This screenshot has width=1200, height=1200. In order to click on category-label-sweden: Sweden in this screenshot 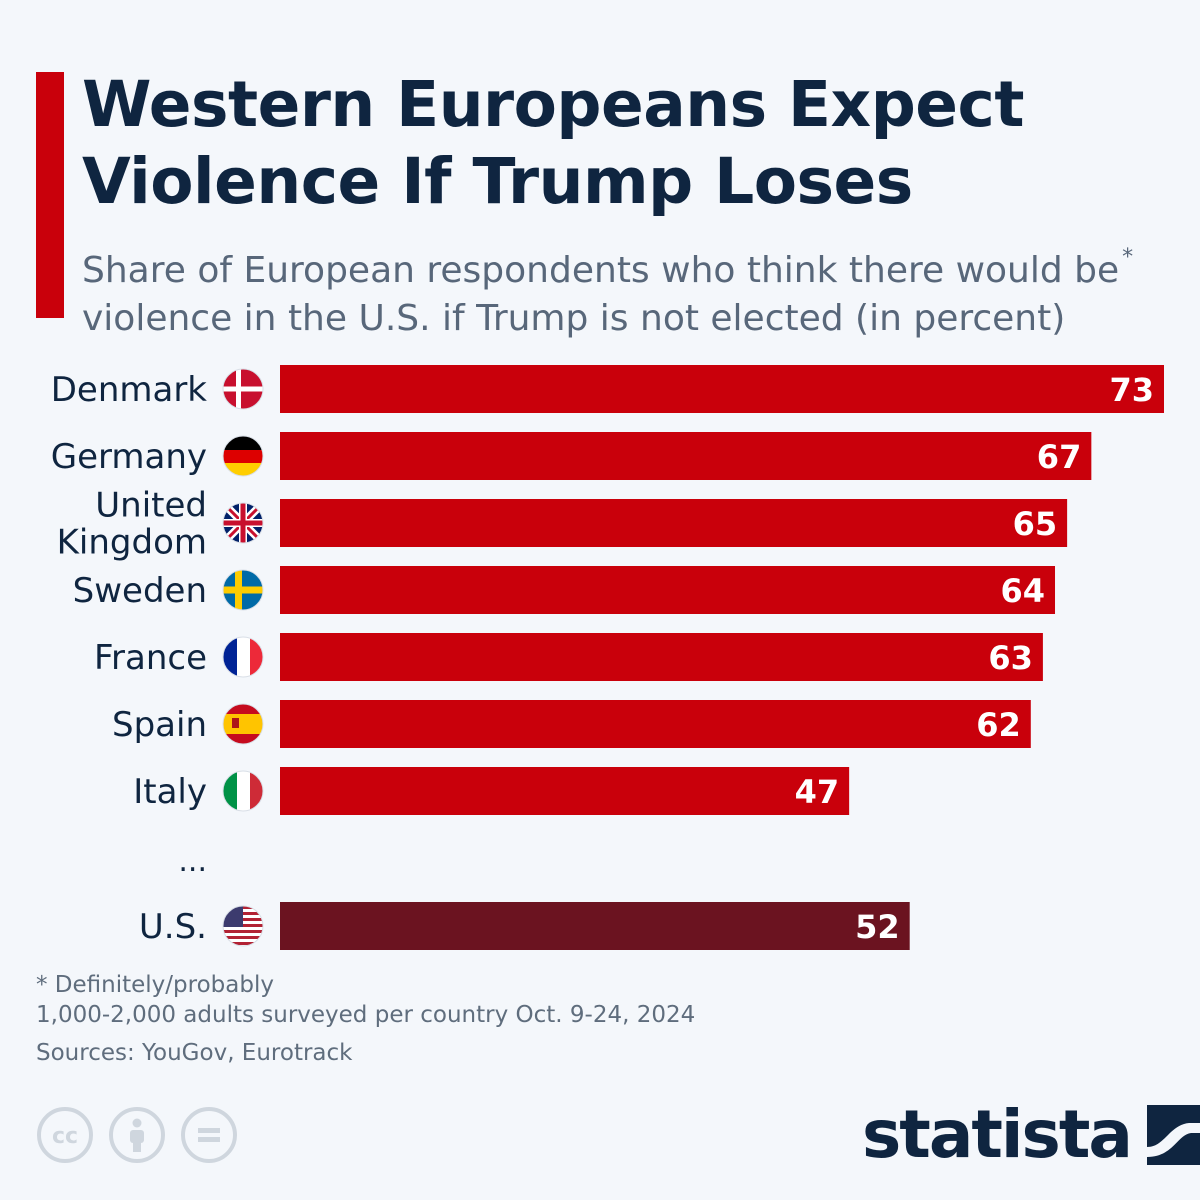, I will do `click(140, 591)`.